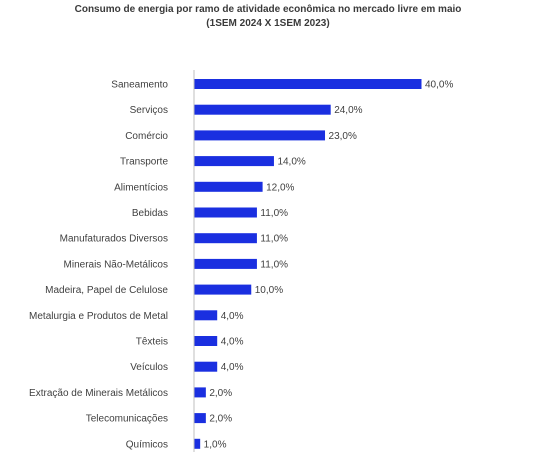 The width and height of the screenshot is (536, 452). Describe the element at coordinates (116, 264) in the screenshot. I see `category-label: Minerais Não-Metálicos` at that location.